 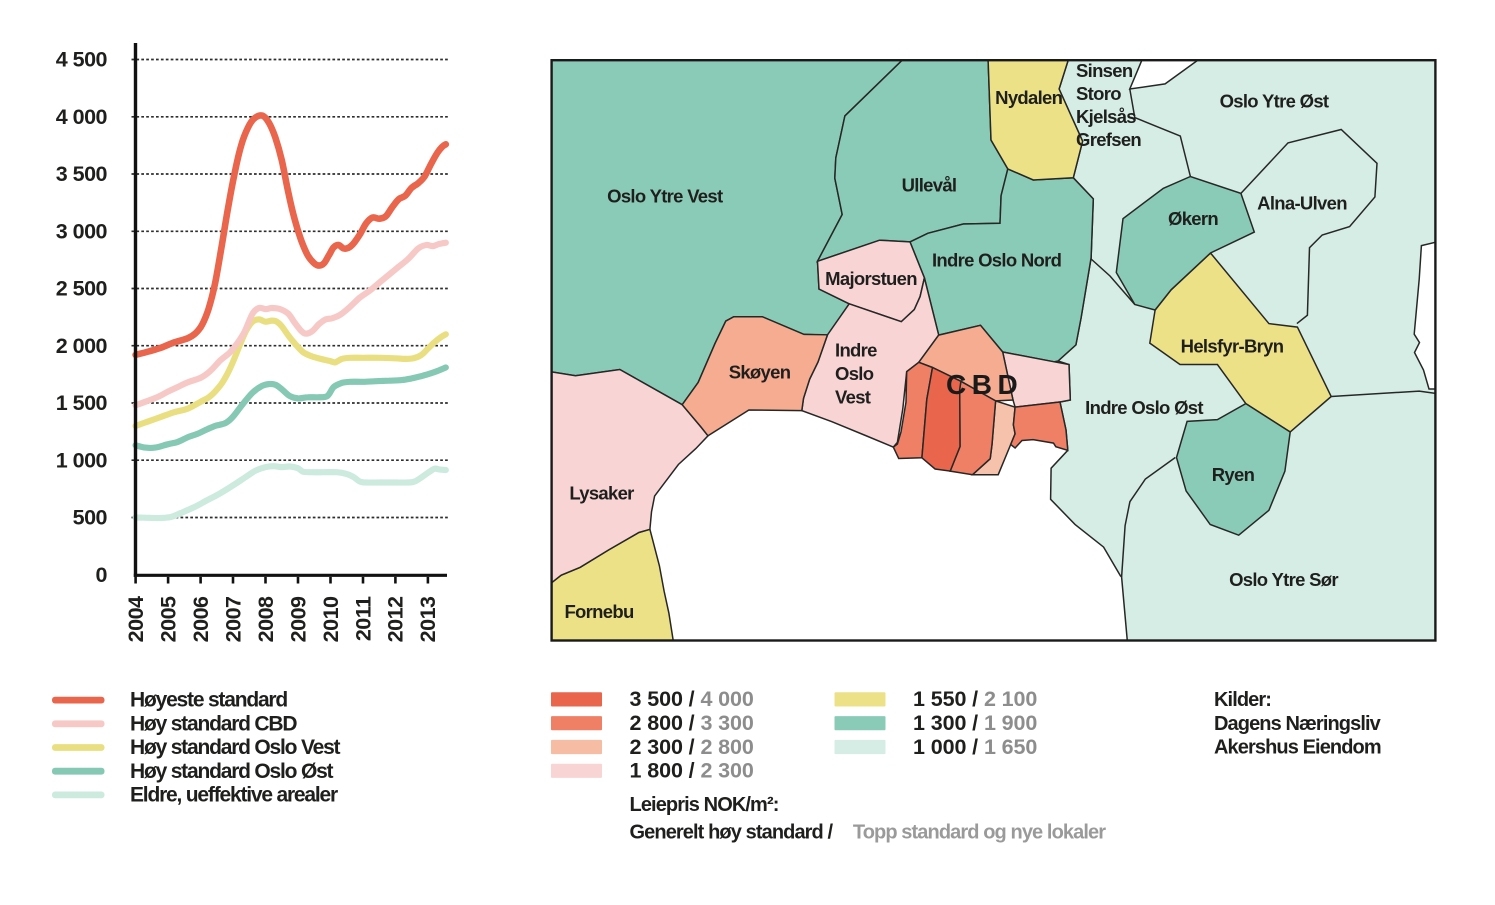 I want to click on svg-text: 1 000, so click(x=82, y=460).